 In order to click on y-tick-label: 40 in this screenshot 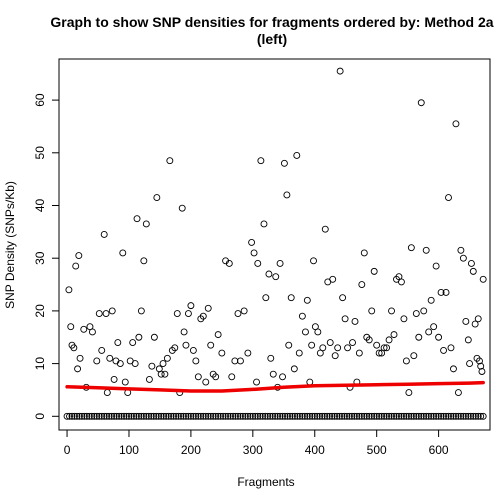, I will do `click(40, 206)`.